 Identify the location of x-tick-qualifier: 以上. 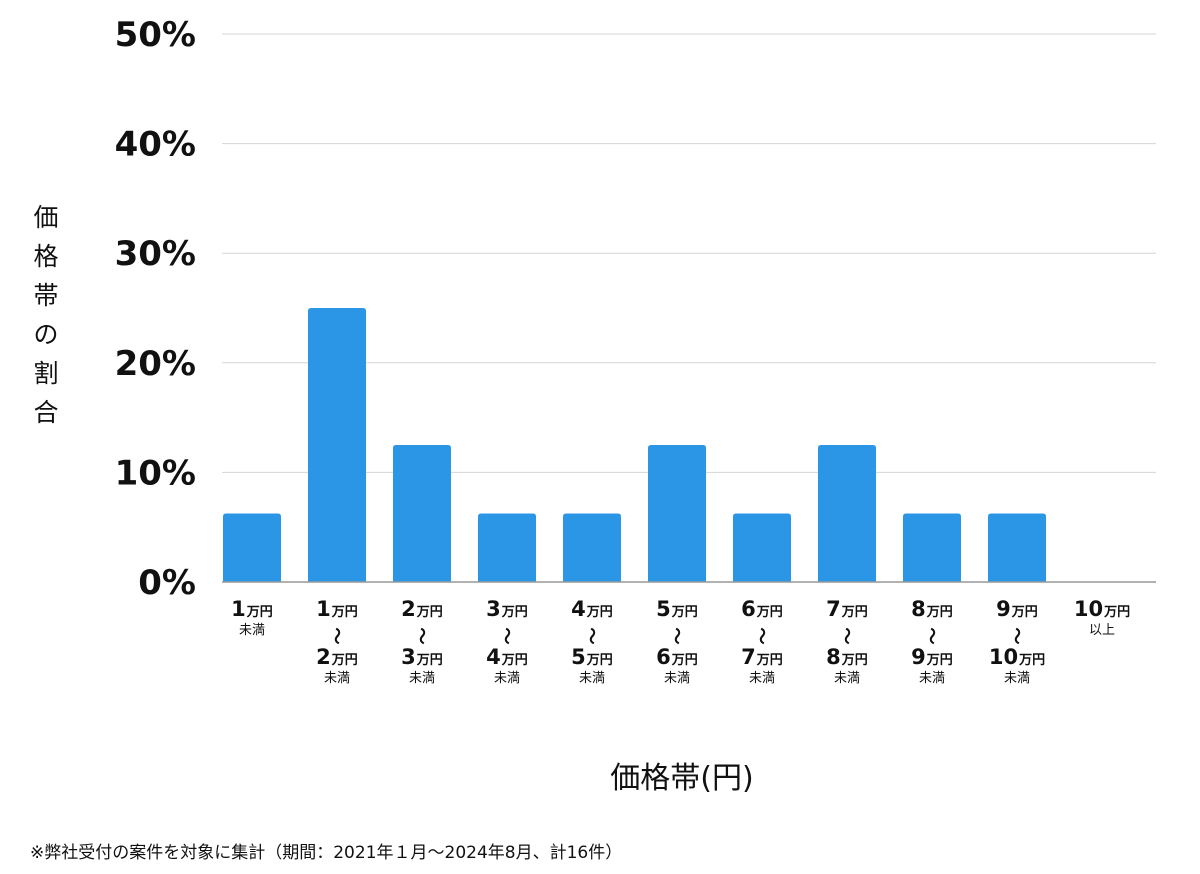
(1102, 630).